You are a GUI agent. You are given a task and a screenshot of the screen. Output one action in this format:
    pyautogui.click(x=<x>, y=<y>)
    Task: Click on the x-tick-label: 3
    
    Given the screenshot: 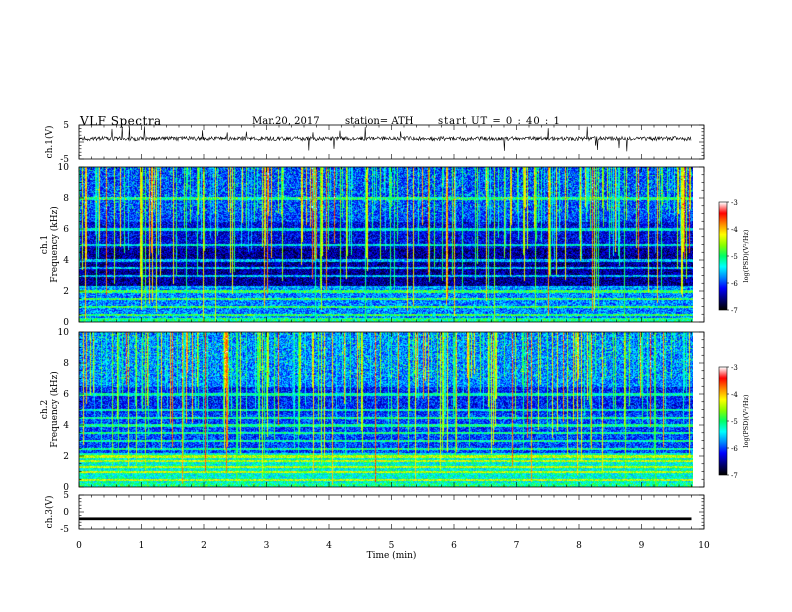 What is the action you would take?
    pyautogui.click(x=267, y=546)
    